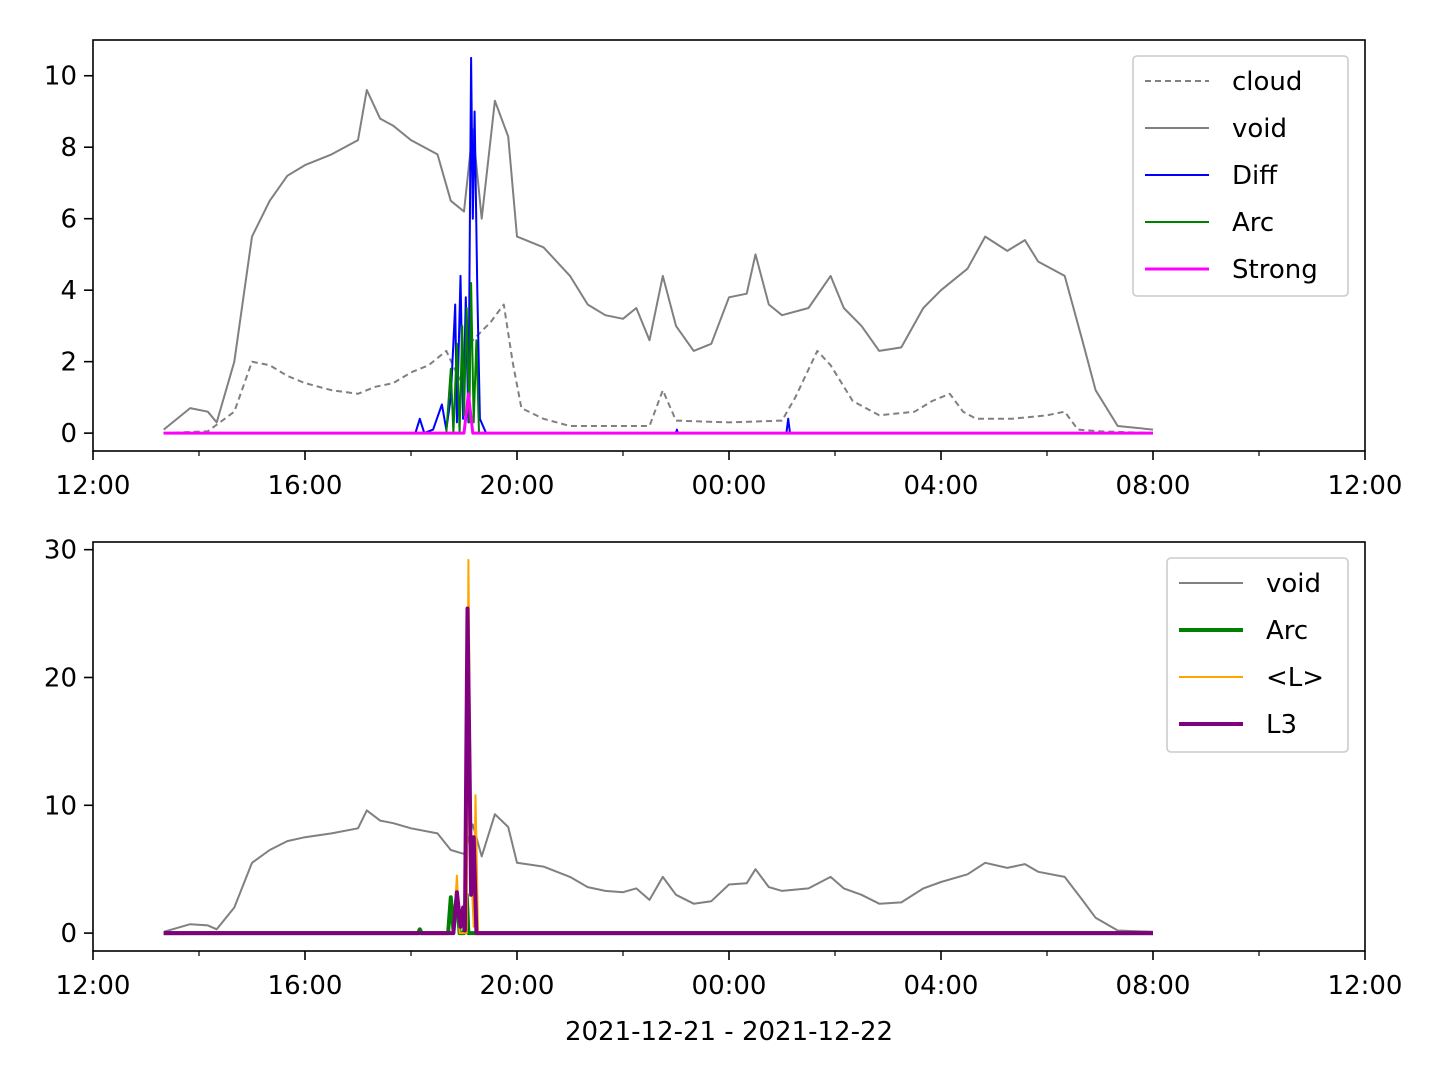 The image size is (1440, 1080). I want to click on bottom-y-tick-label: 30, so click(60, 551).